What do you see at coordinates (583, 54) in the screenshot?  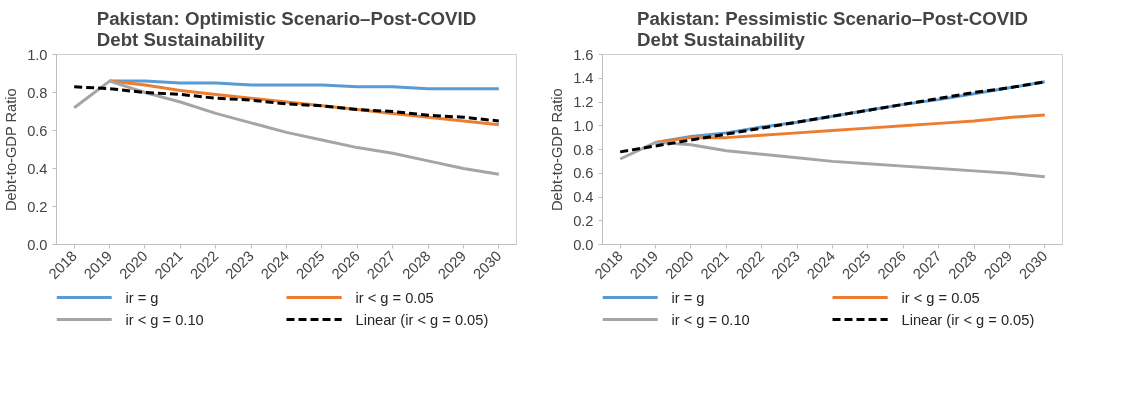 I see `y-tick-label: 1.6` at bounding box center [583, 54].